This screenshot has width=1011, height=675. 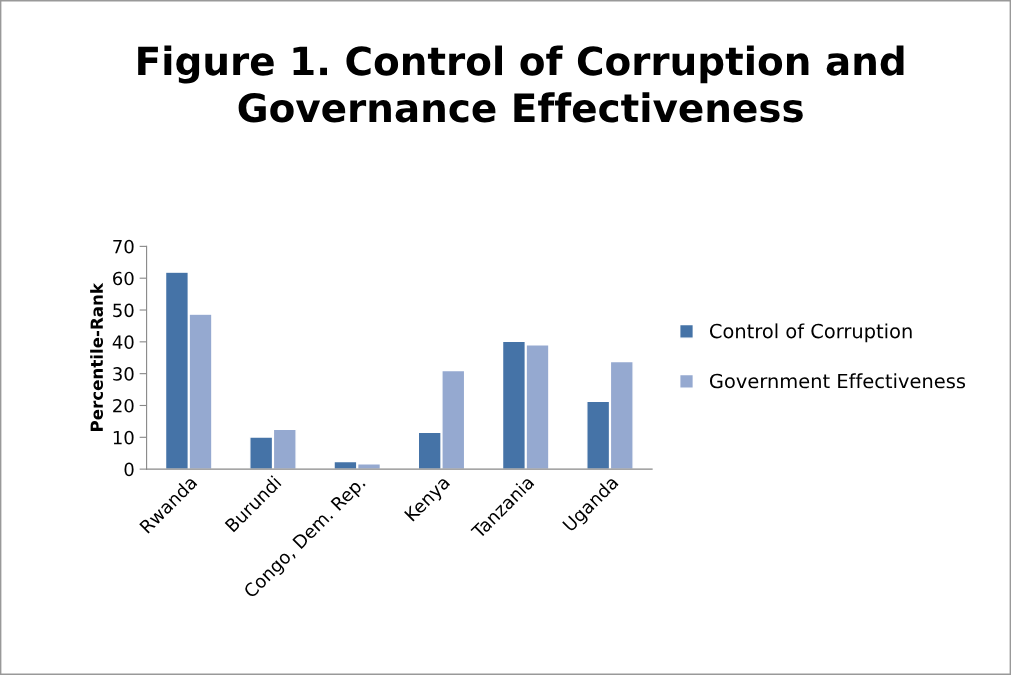 What do you see at coordinates (123, 437) in the screenshot?
I see `y-tick-label: 10` at bounding box center [123, 437].